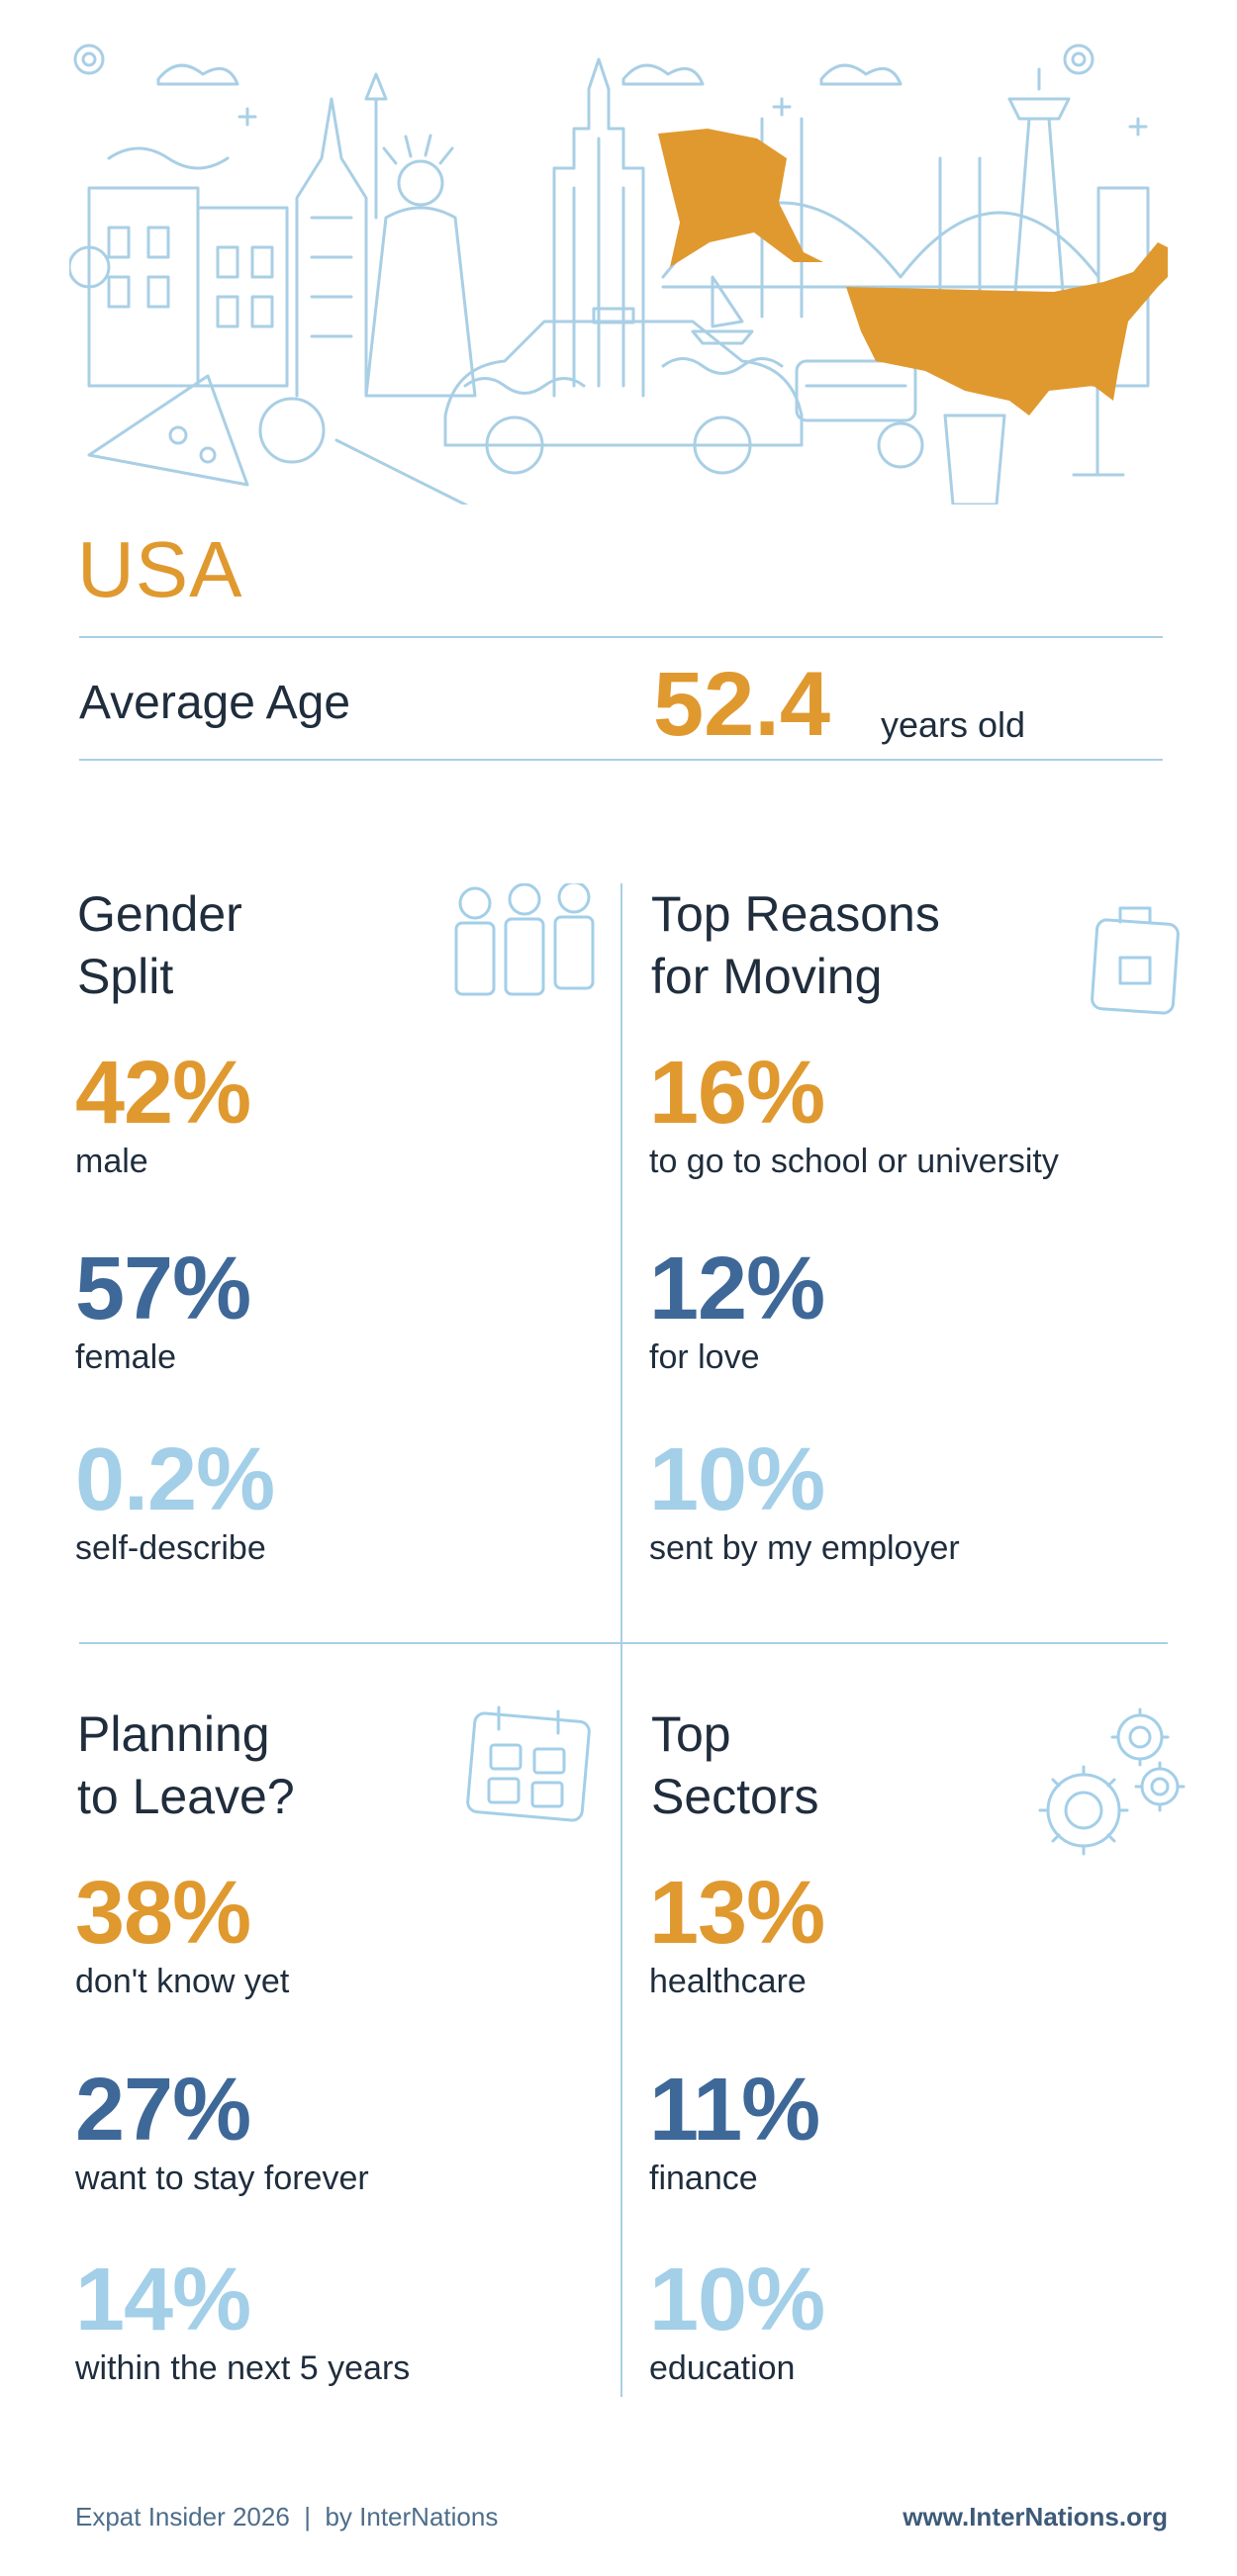  Describe the element at coordinates (525, 939) in the screenshot. I see `people-icon` at that location.